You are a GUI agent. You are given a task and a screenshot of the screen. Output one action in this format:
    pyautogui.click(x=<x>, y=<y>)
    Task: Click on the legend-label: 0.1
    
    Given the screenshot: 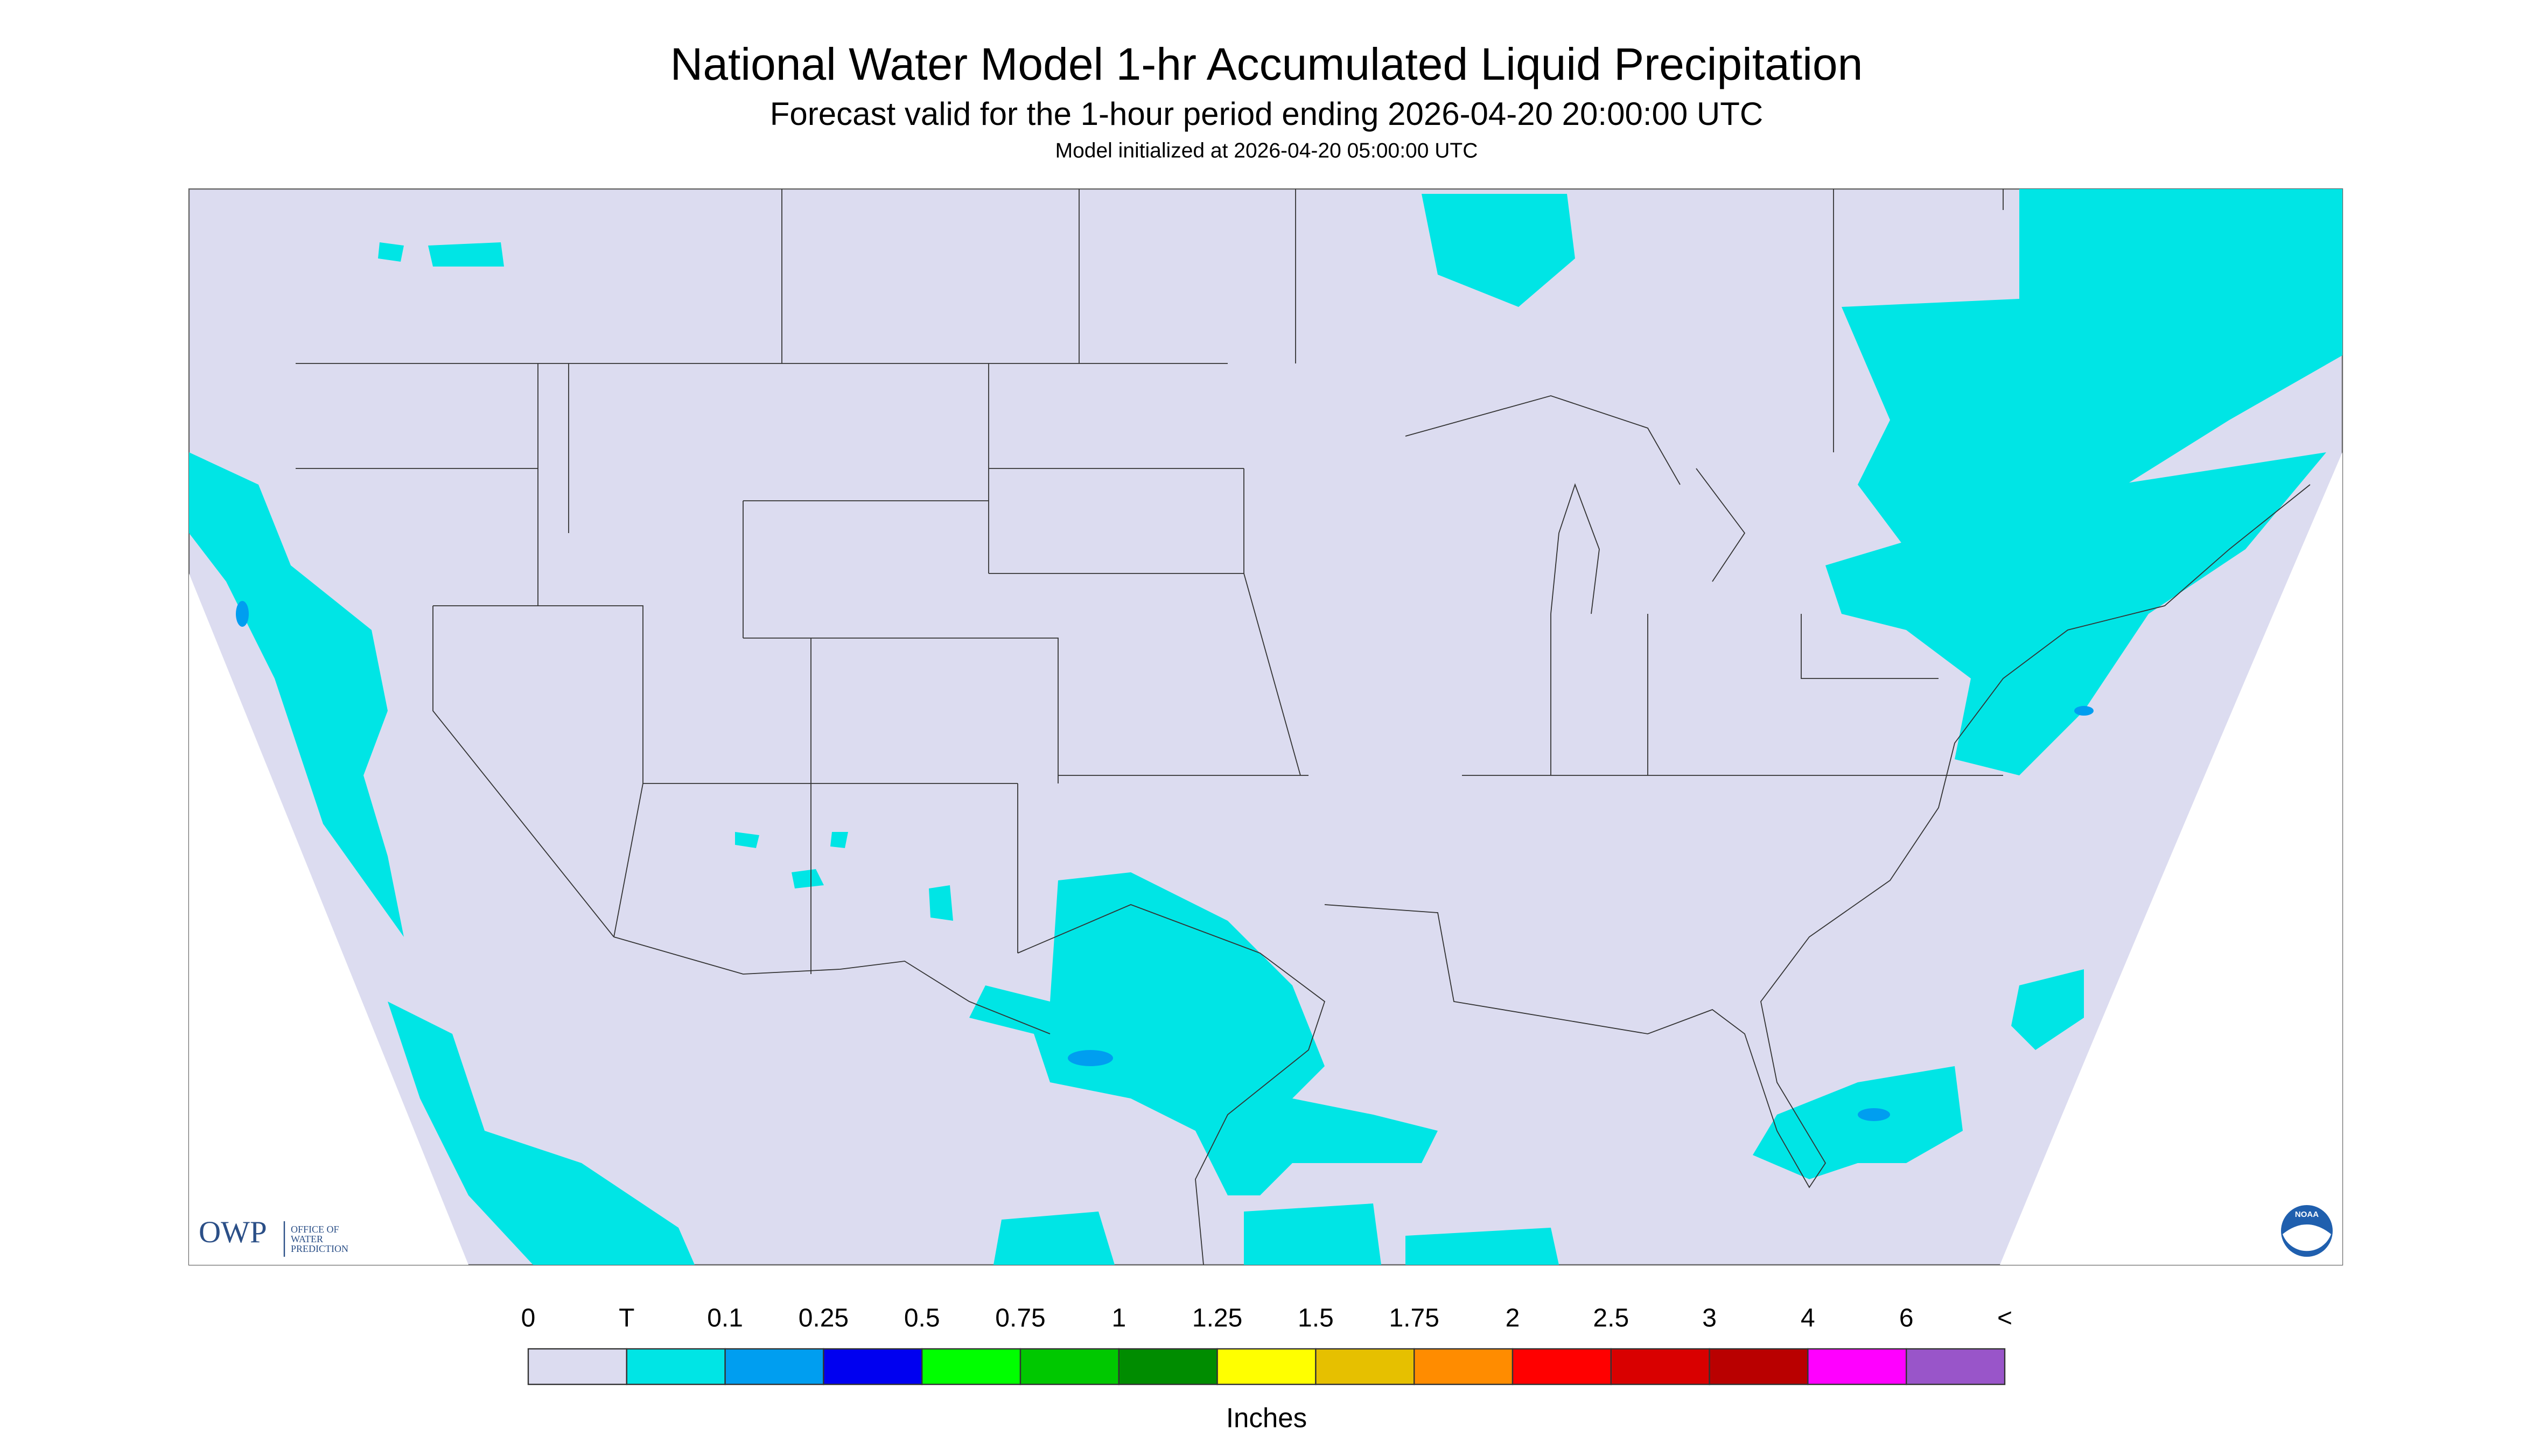 What is the action you would take?
    pyautogui.click(x=725, y=1318)
    